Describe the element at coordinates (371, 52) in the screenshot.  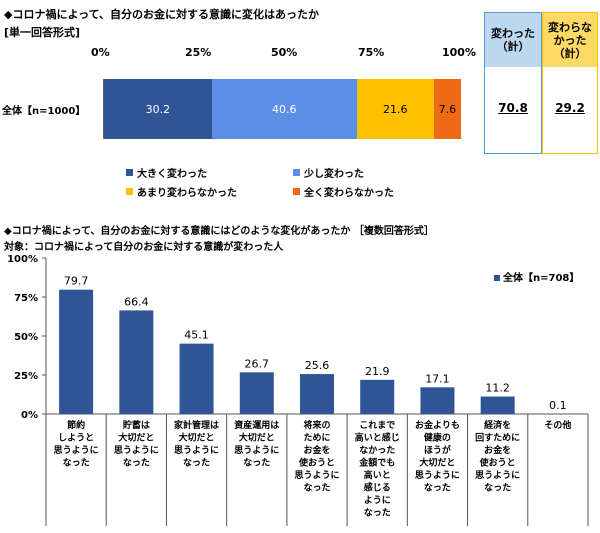
I see `x-tick-75: 75%` at that location.